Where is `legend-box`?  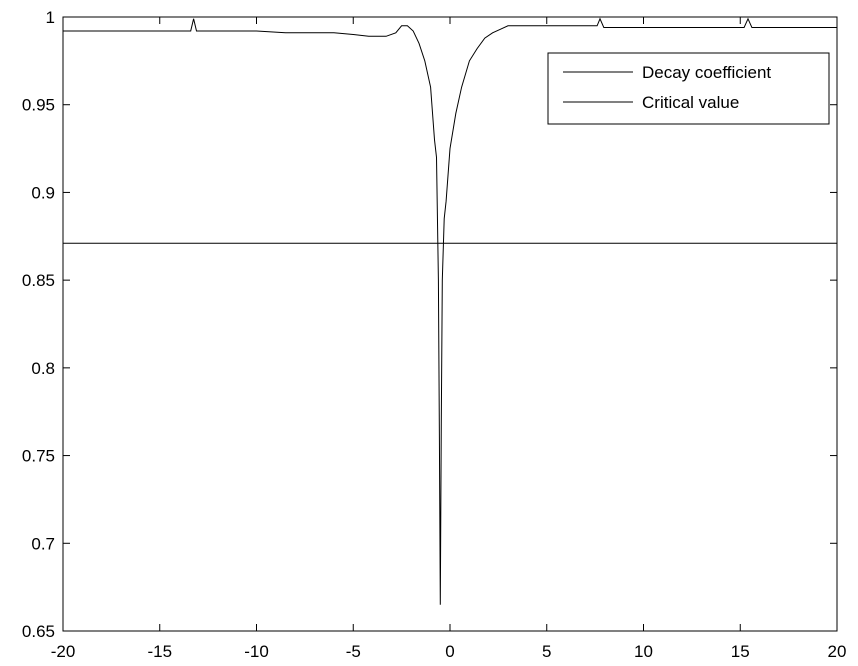
legend-box is located at coordinates (688, 88).